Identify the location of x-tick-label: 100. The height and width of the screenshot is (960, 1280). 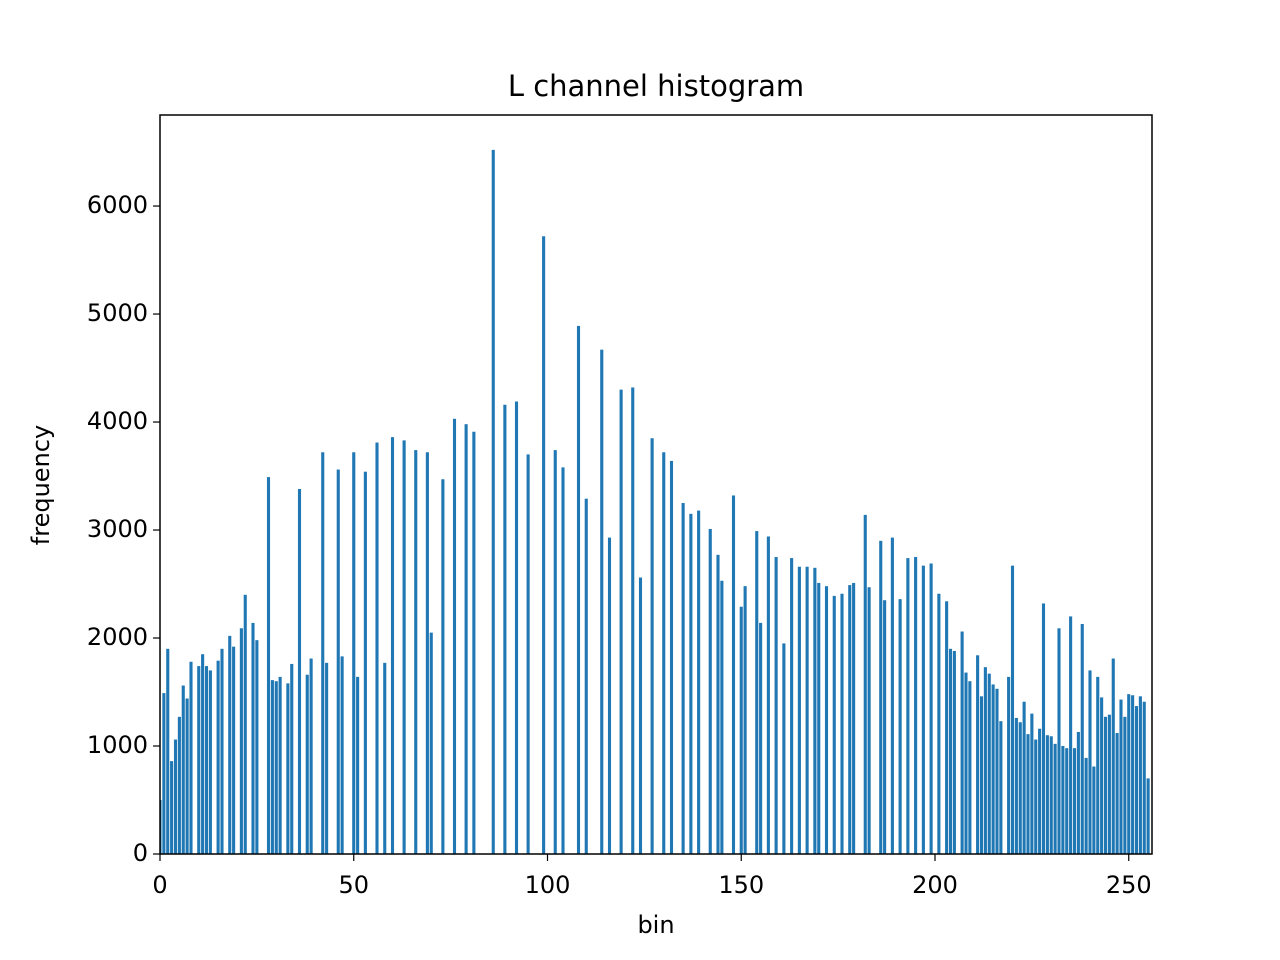
(548, 885).